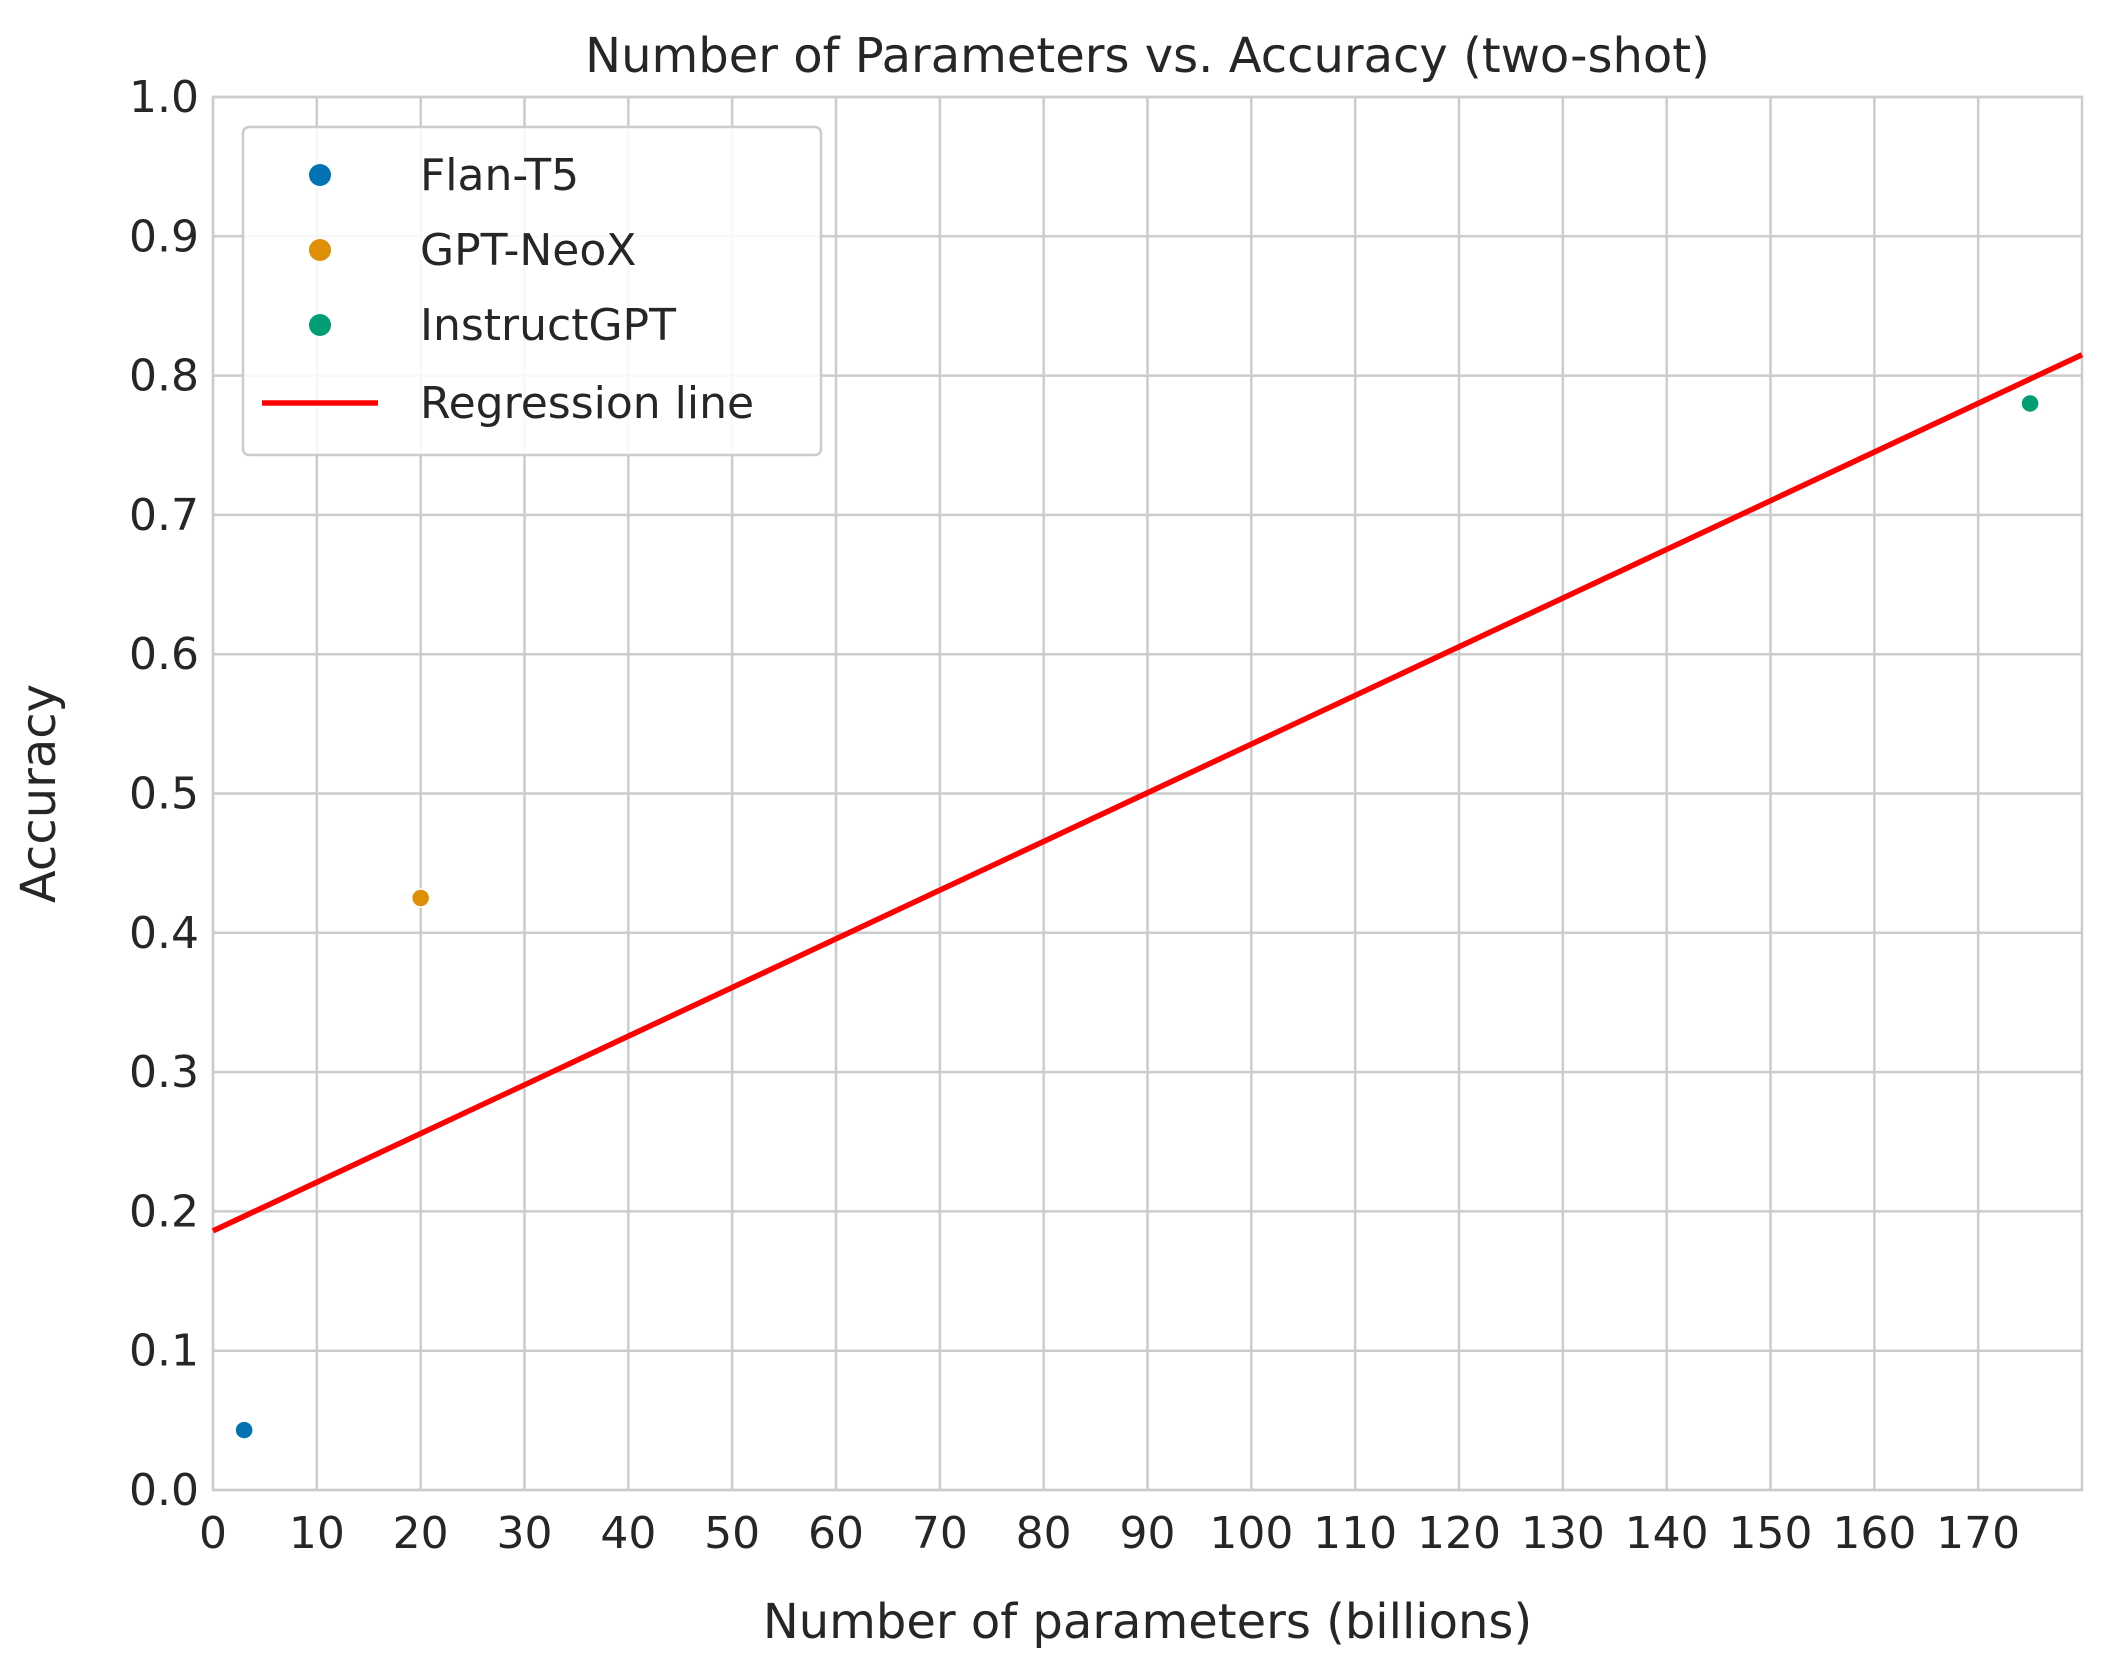 The height and width of the screenshot is (1672, 2103). I want to click on x-axis-title: Number of parameters (billions), so click(1147, 1622).